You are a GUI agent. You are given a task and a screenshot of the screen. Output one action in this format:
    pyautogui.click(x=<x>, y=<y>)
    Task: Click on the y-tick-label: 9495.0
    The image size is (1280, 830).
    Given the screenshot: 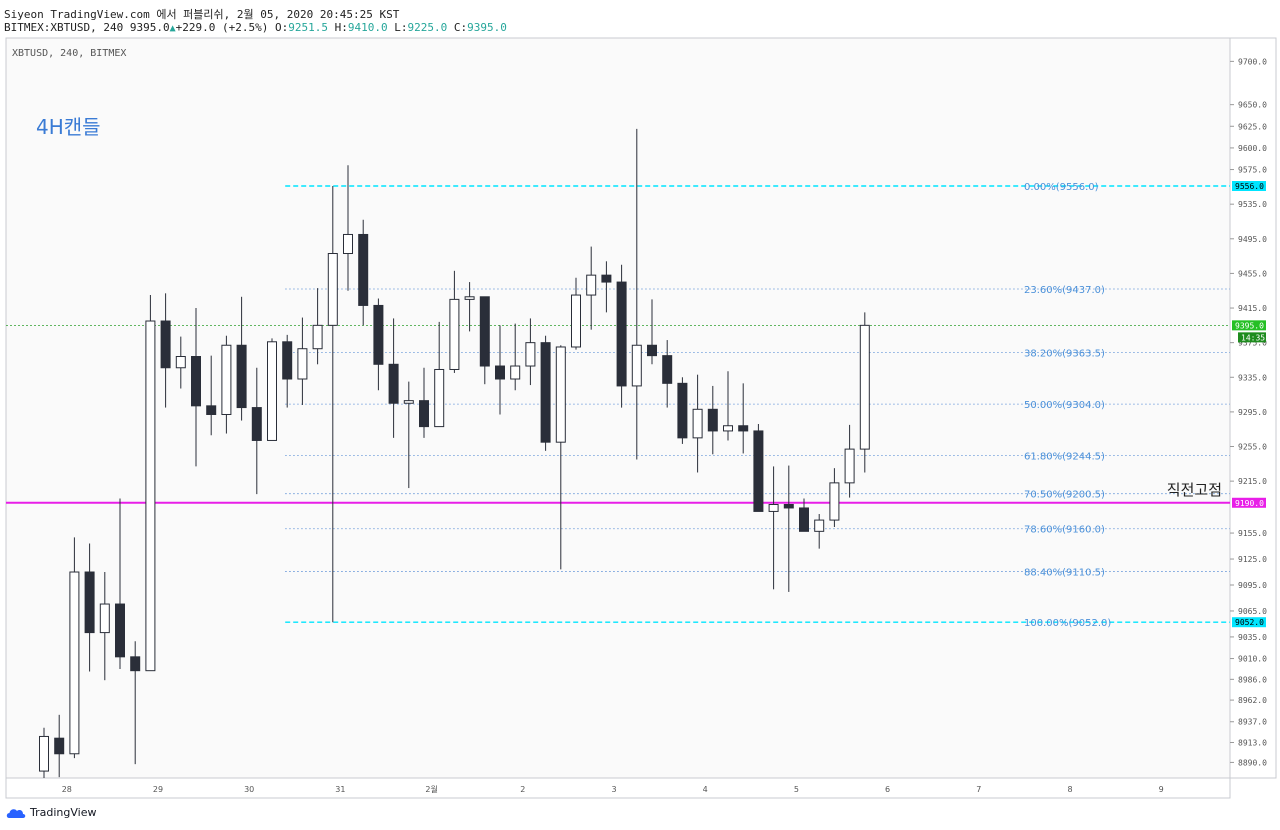 What is the action you would take?
    pyautogui.click(x=1252, y=239)
    